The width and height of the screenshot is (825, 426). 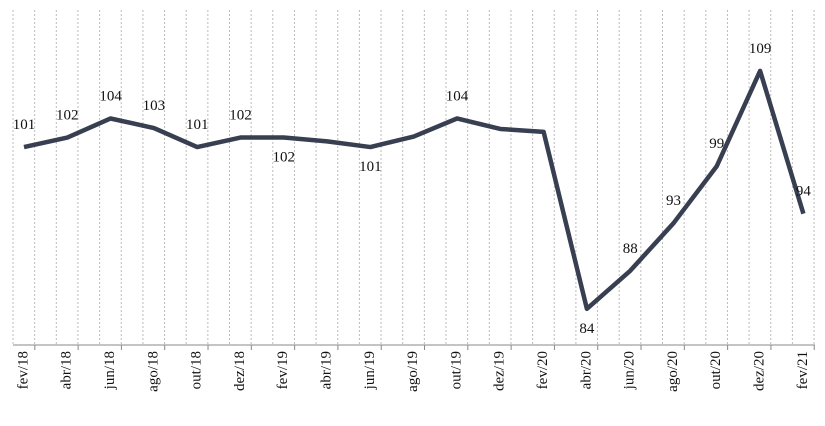 I want to click on data-label: 109, so click(x=760, y=49).